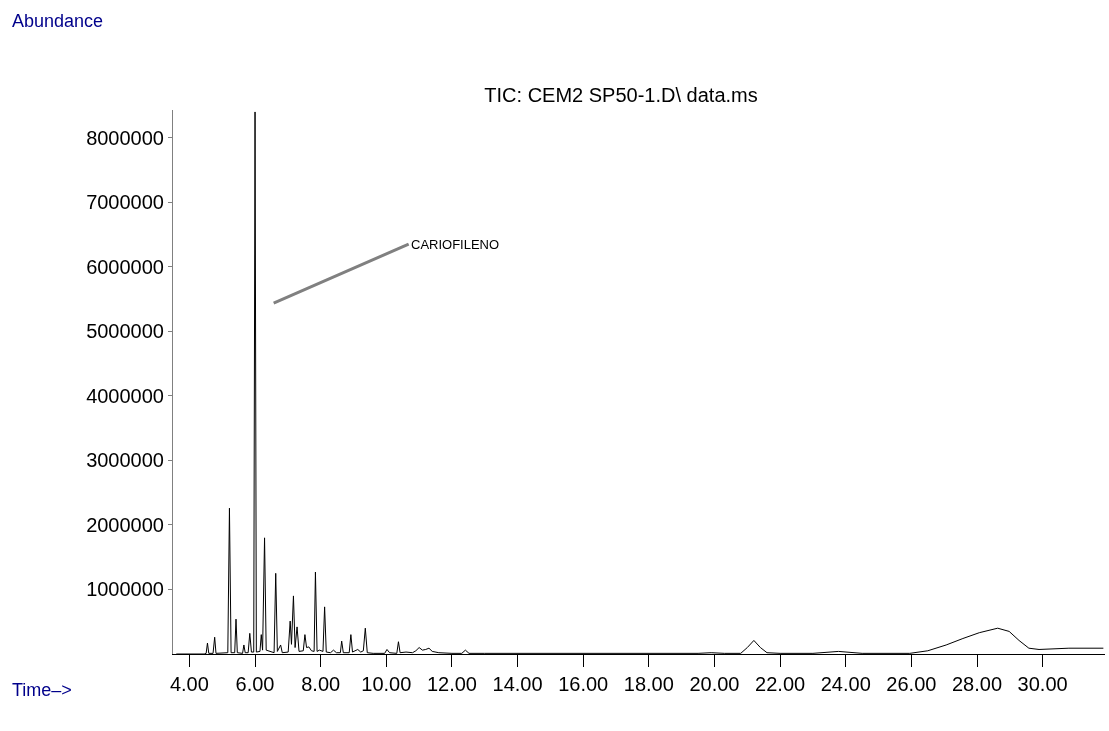 The width and height of the screenshot is (1109, 731). Describe the element at coordinates (125, 524) in the screenshot. I see `y-tick-label: 2000000` at that location.